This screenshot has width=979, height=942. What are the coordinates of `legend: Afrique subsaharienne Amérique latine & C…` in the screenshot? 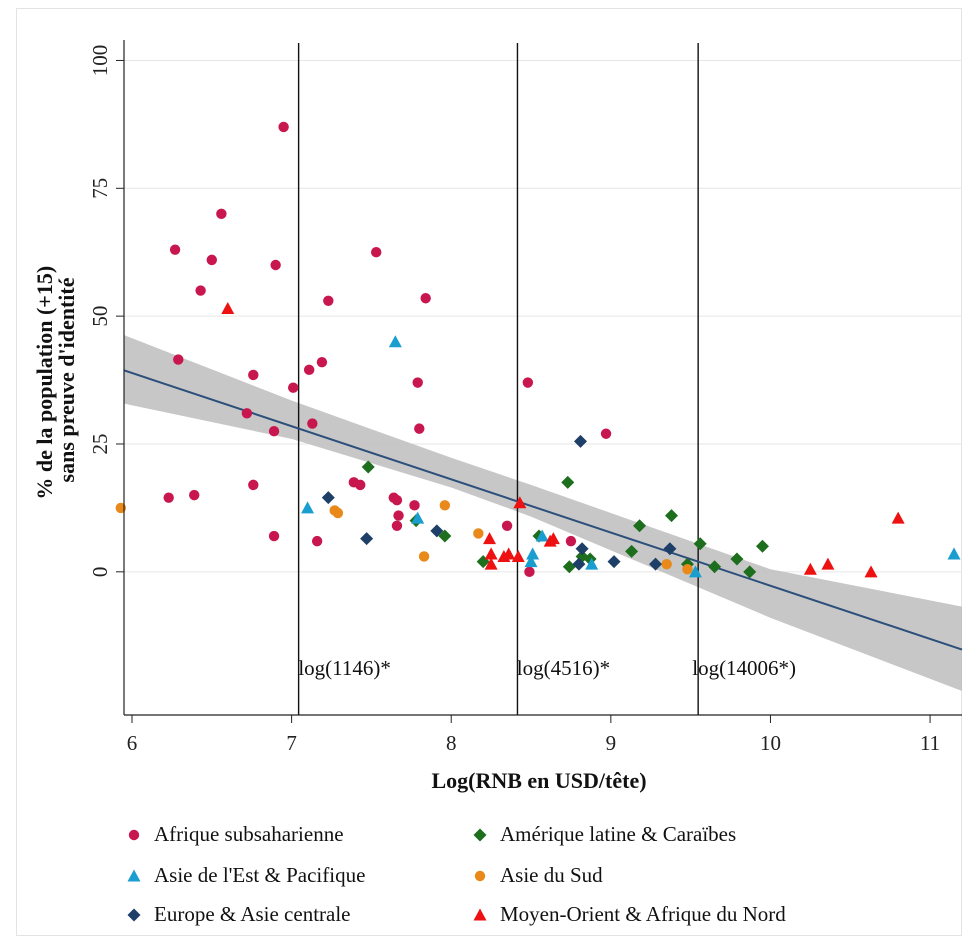 It's located at (456, 874).